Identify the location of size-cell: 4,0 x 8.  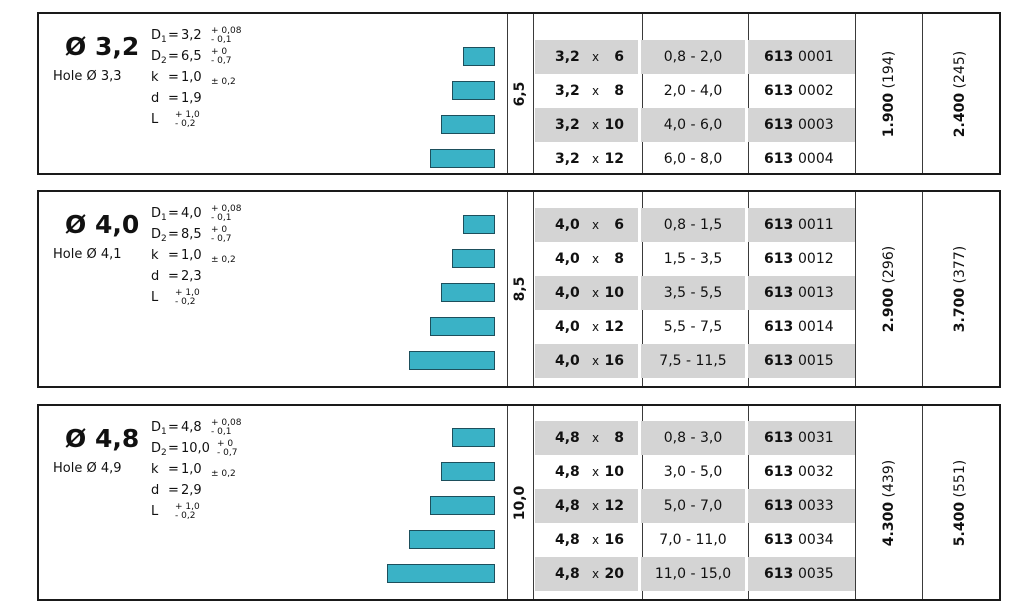
(586, 259).